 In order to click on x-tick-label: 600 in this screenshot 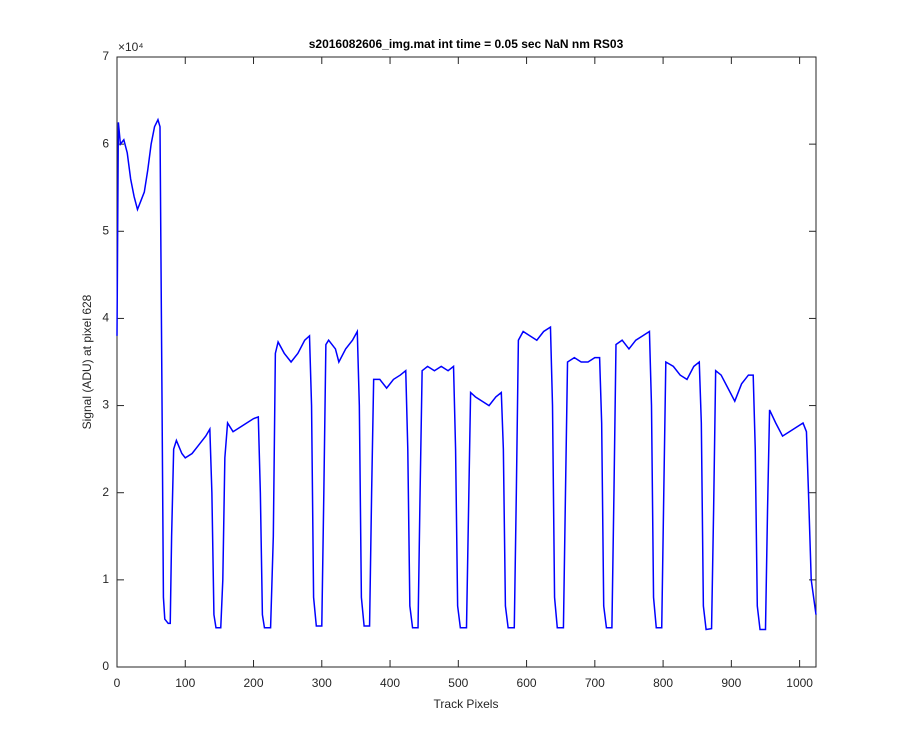, I will do `click(527, 683)`.